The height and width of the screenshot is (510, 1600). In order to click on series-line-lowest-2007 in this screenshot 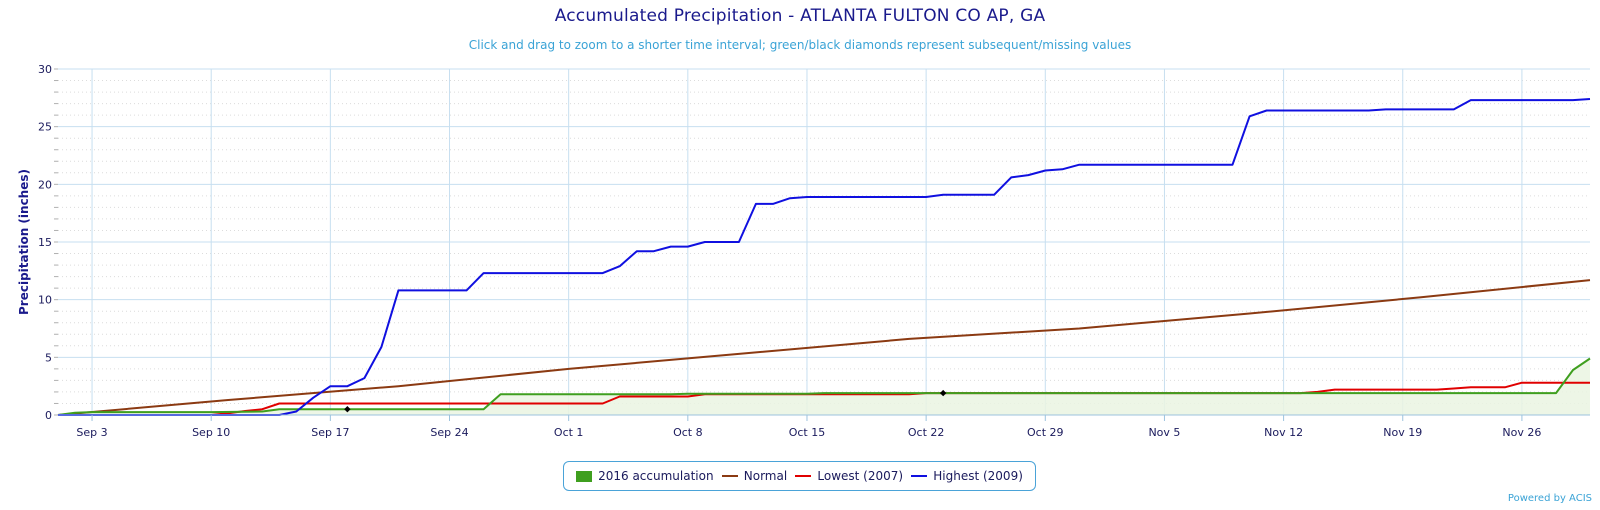, I will do `click(824, 398)`.